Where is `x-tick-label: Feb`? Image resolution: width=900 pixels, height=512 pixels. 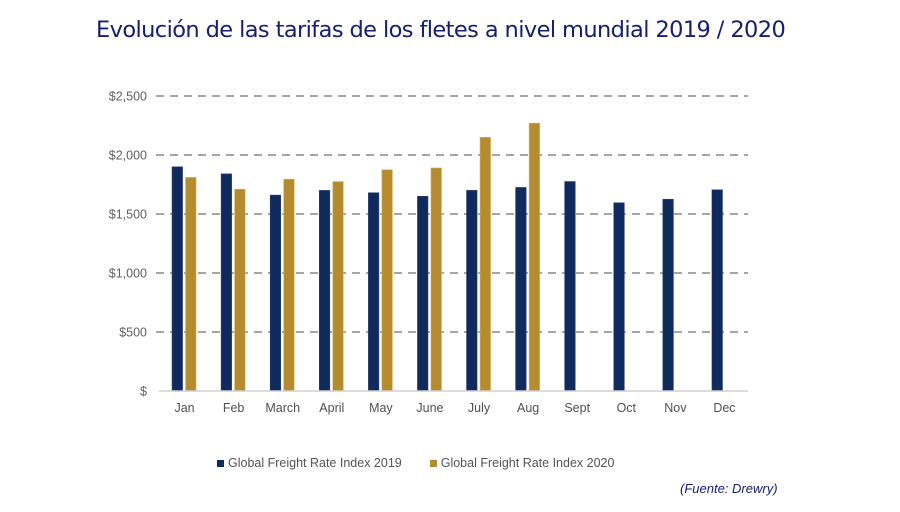
x-tick-label: Feb is located at coordinates (234, 408).